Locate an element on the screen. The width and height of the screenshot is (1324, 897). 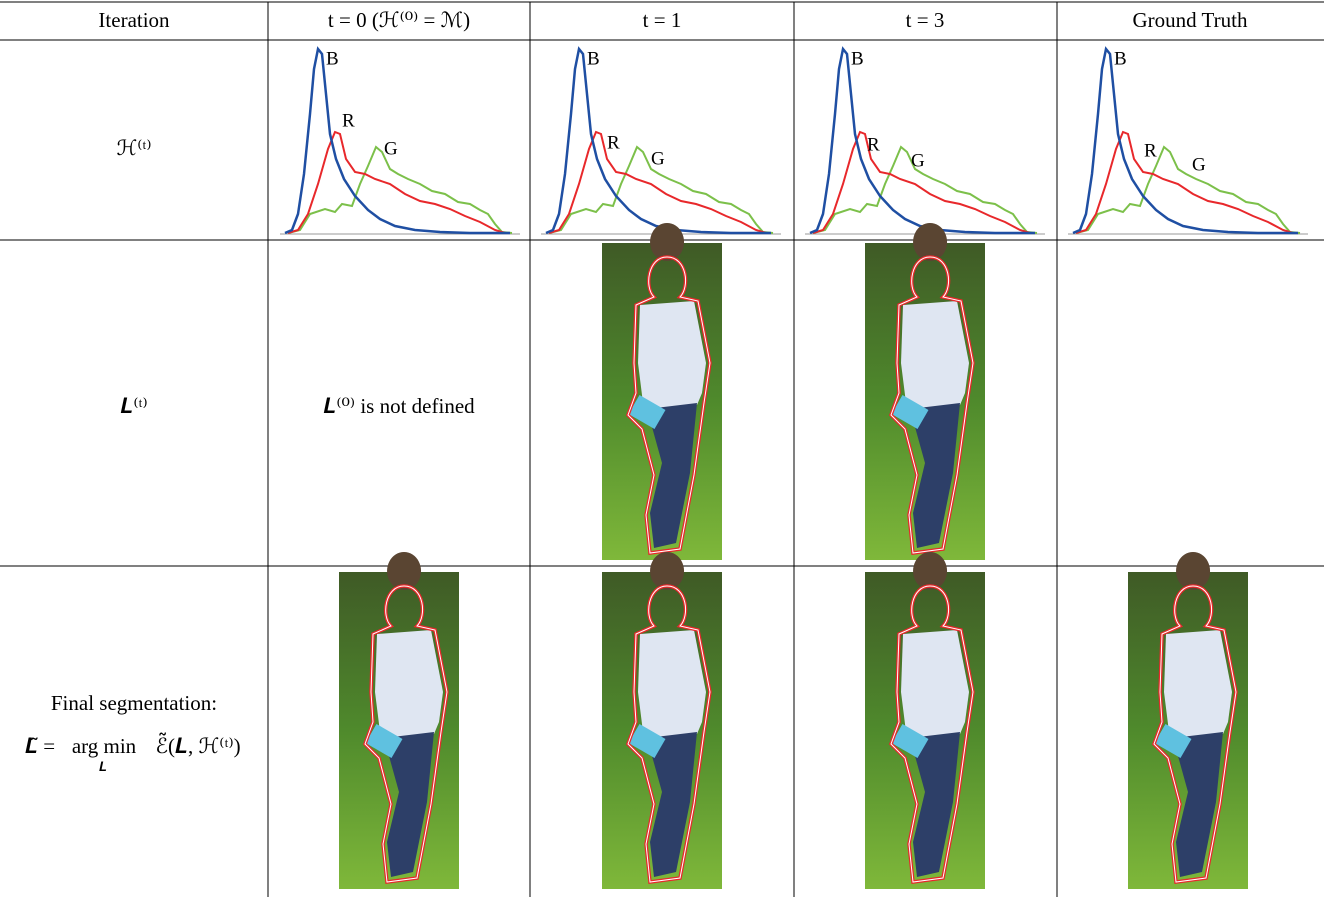
row-label: 𝑳⁽ᵗ⁾ is located at coordinates (133, 406).